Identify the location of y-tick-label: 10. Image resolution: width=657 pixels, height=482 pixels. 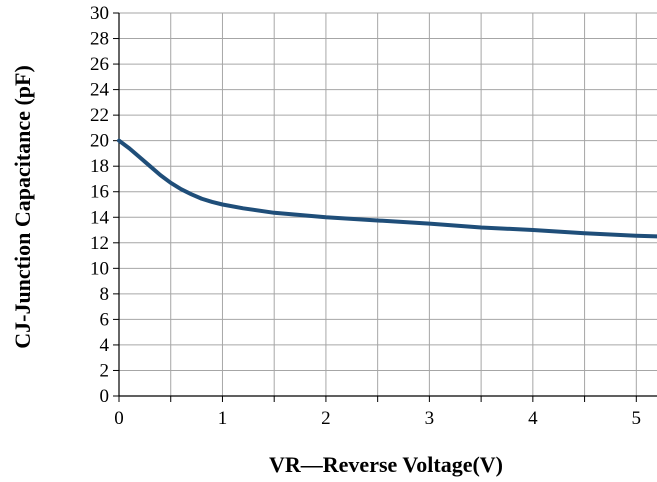
(99, 268).